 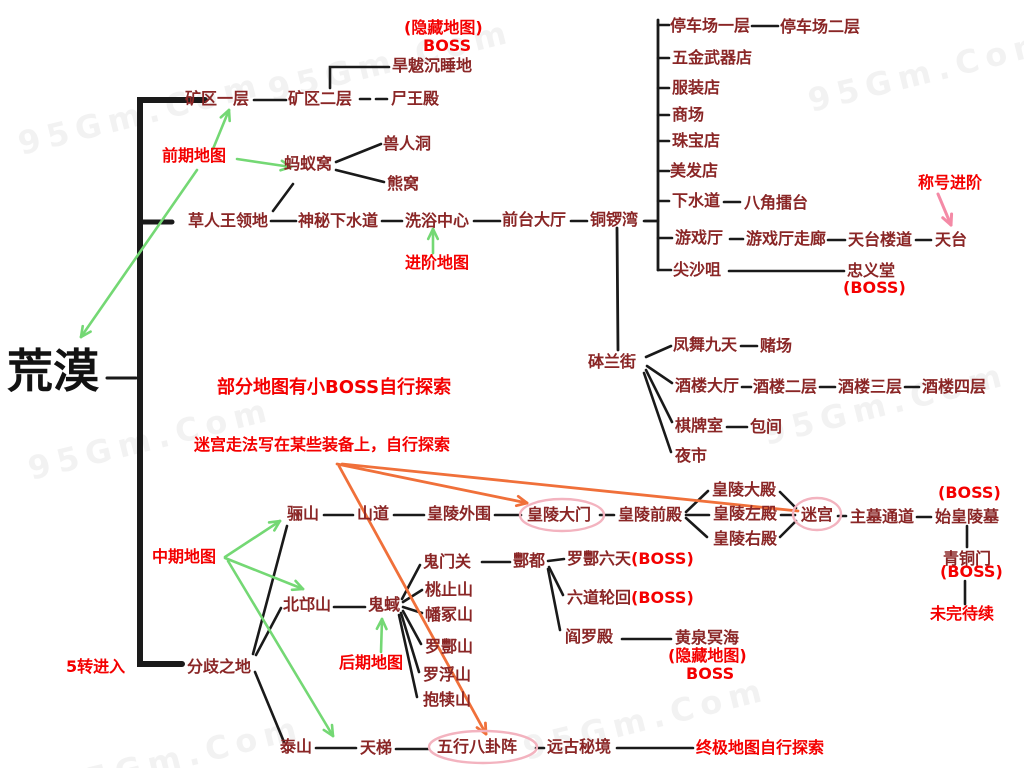 I want to click on node-ghost-realm: 鬼蜮, so click(x=384, y=604).